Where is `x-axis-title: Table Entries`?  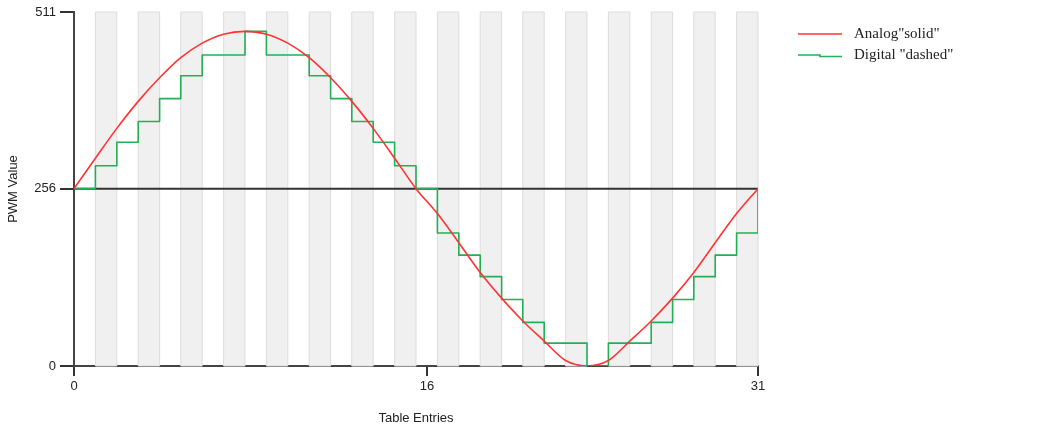 x-axis-title: Table Entries is located at coordinates (416, 417).